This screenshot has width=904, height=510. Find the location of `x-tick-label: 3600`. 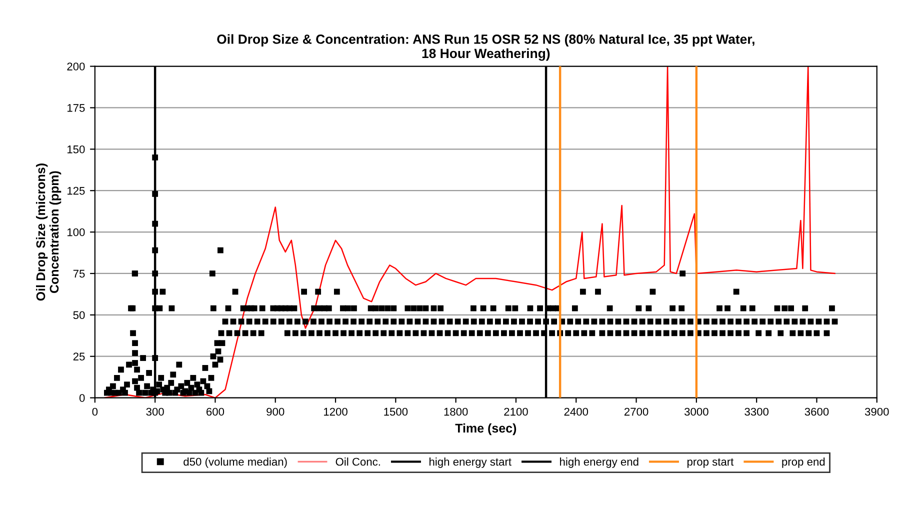

x-tick-label: 3600 is located at coordinates (816, 412).